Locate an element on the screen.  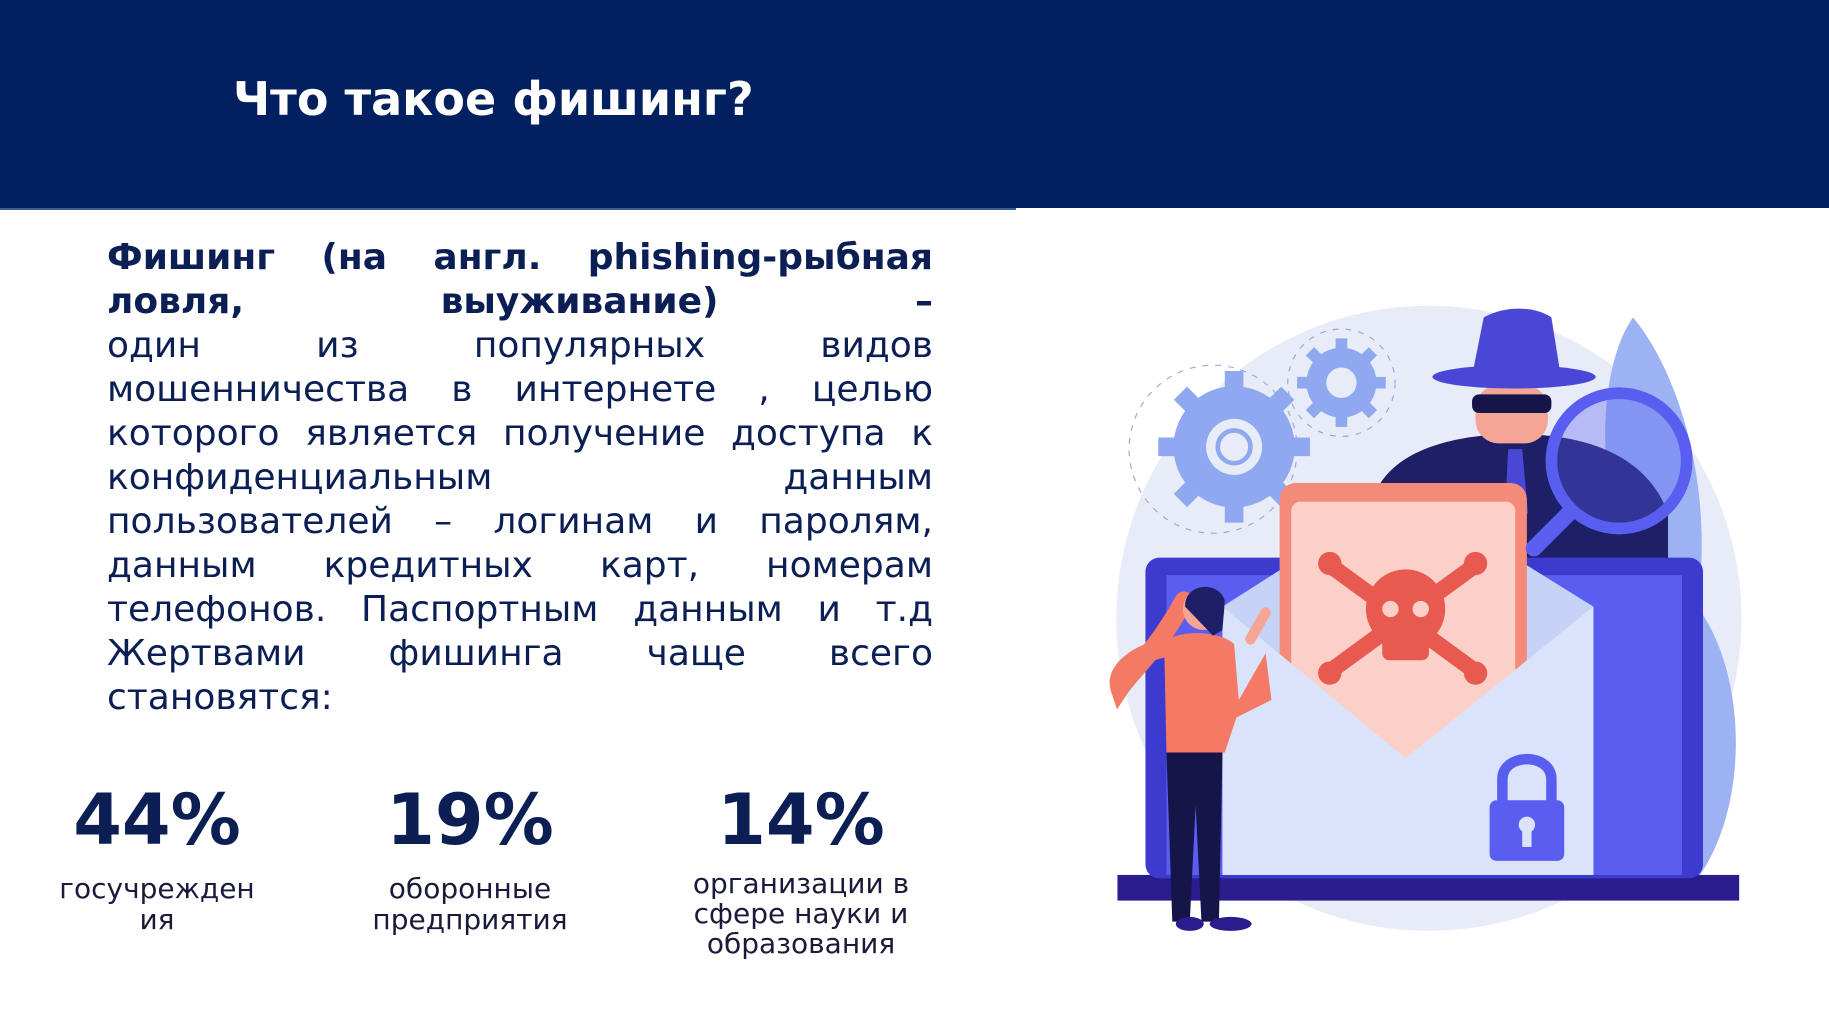
stat-value: 14% is located at coordinates (801, 820).